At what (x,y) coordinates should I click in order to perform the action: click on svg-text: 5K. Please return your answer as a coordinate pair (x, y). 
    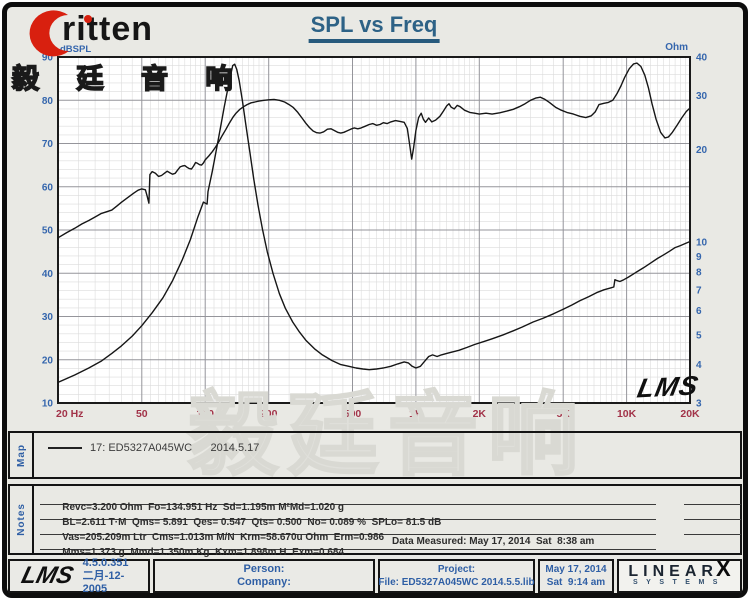
    Looking at the image, I should click on (563, 414).